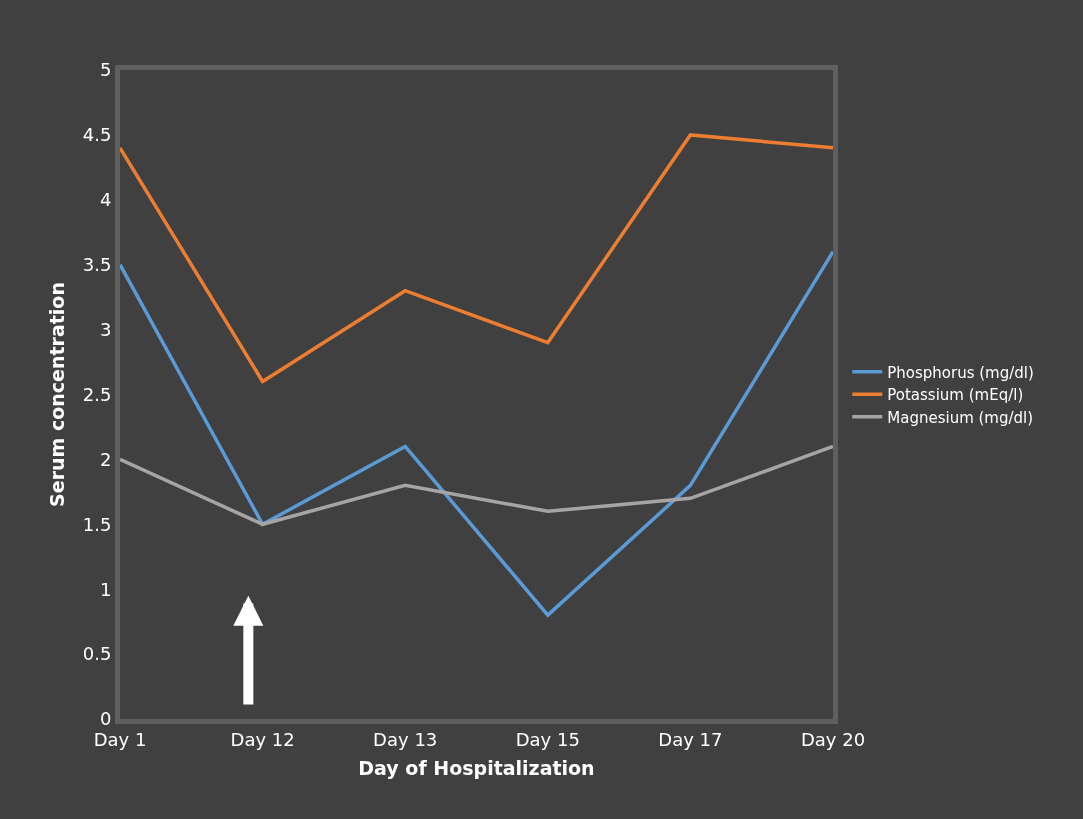  What do you see at coordinates (833, 739) in the screenshot?
I see `x-tick-label: Day 20` at bounding box center [833, 739].